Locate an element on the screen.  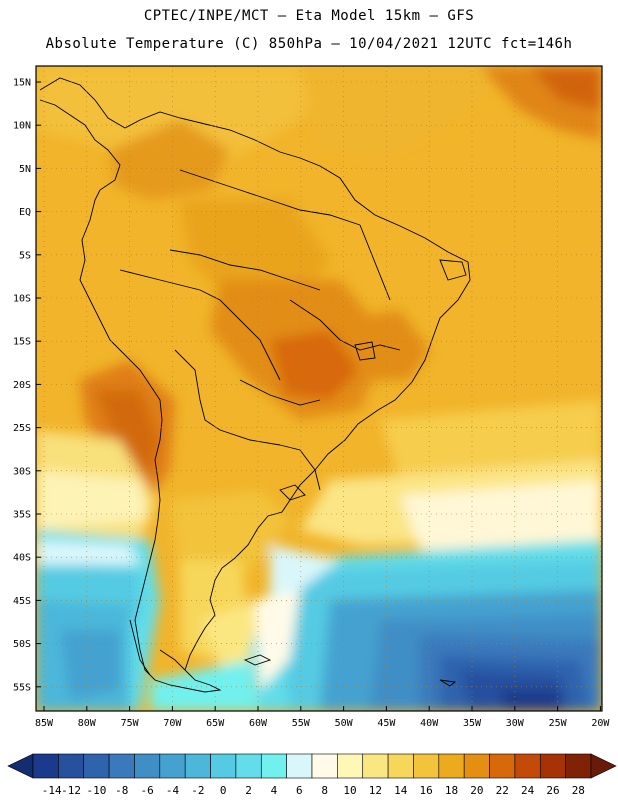
lon-label: 70W is located at coordinates (172, 723).